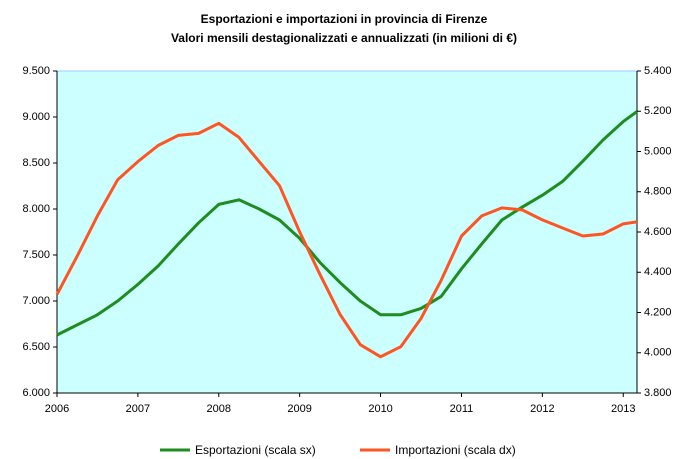 This screenshot has width=689, height=459. I want to click on y-tick-label: 7.500, so click(36, 255).